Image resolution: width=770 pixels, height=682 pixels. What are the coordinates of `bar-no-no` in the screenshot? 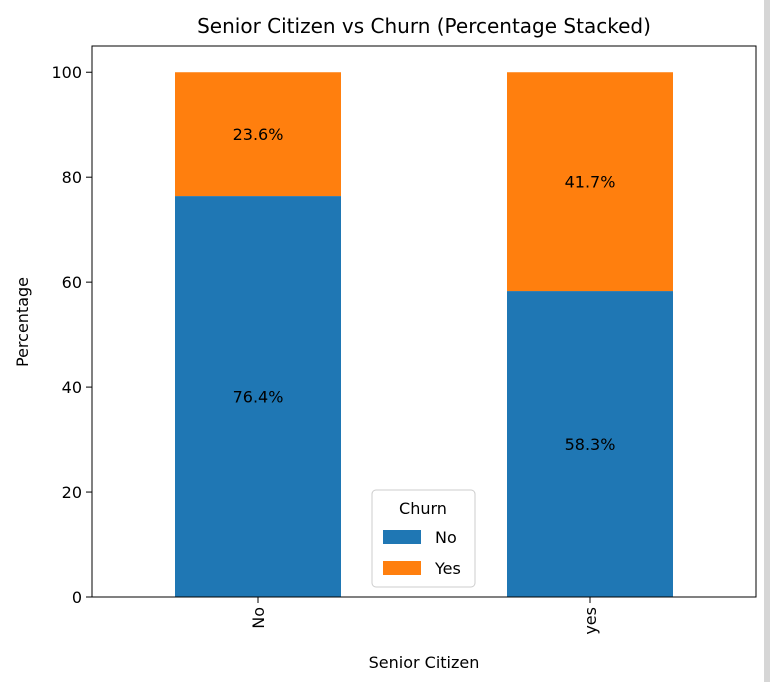 It's located at (258, 396).